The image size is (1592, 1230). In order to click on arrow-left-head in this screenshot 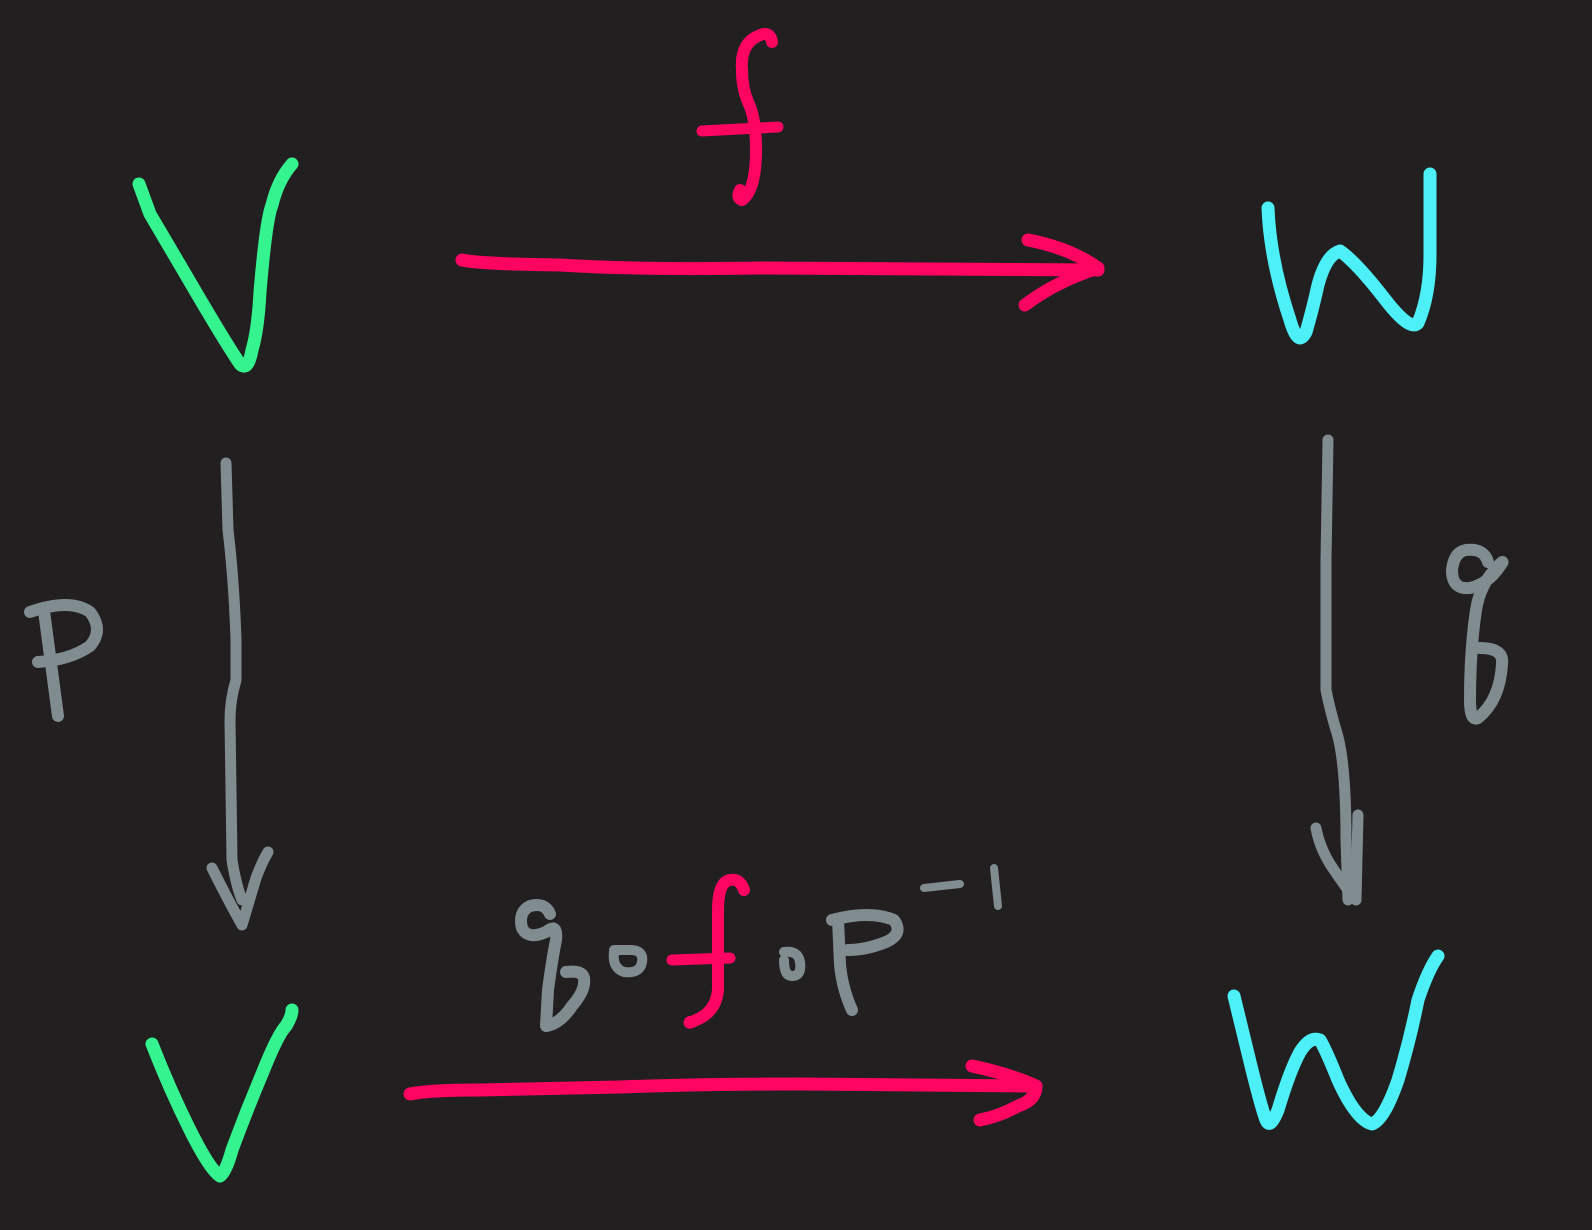, I will do `click(240, 888)`.